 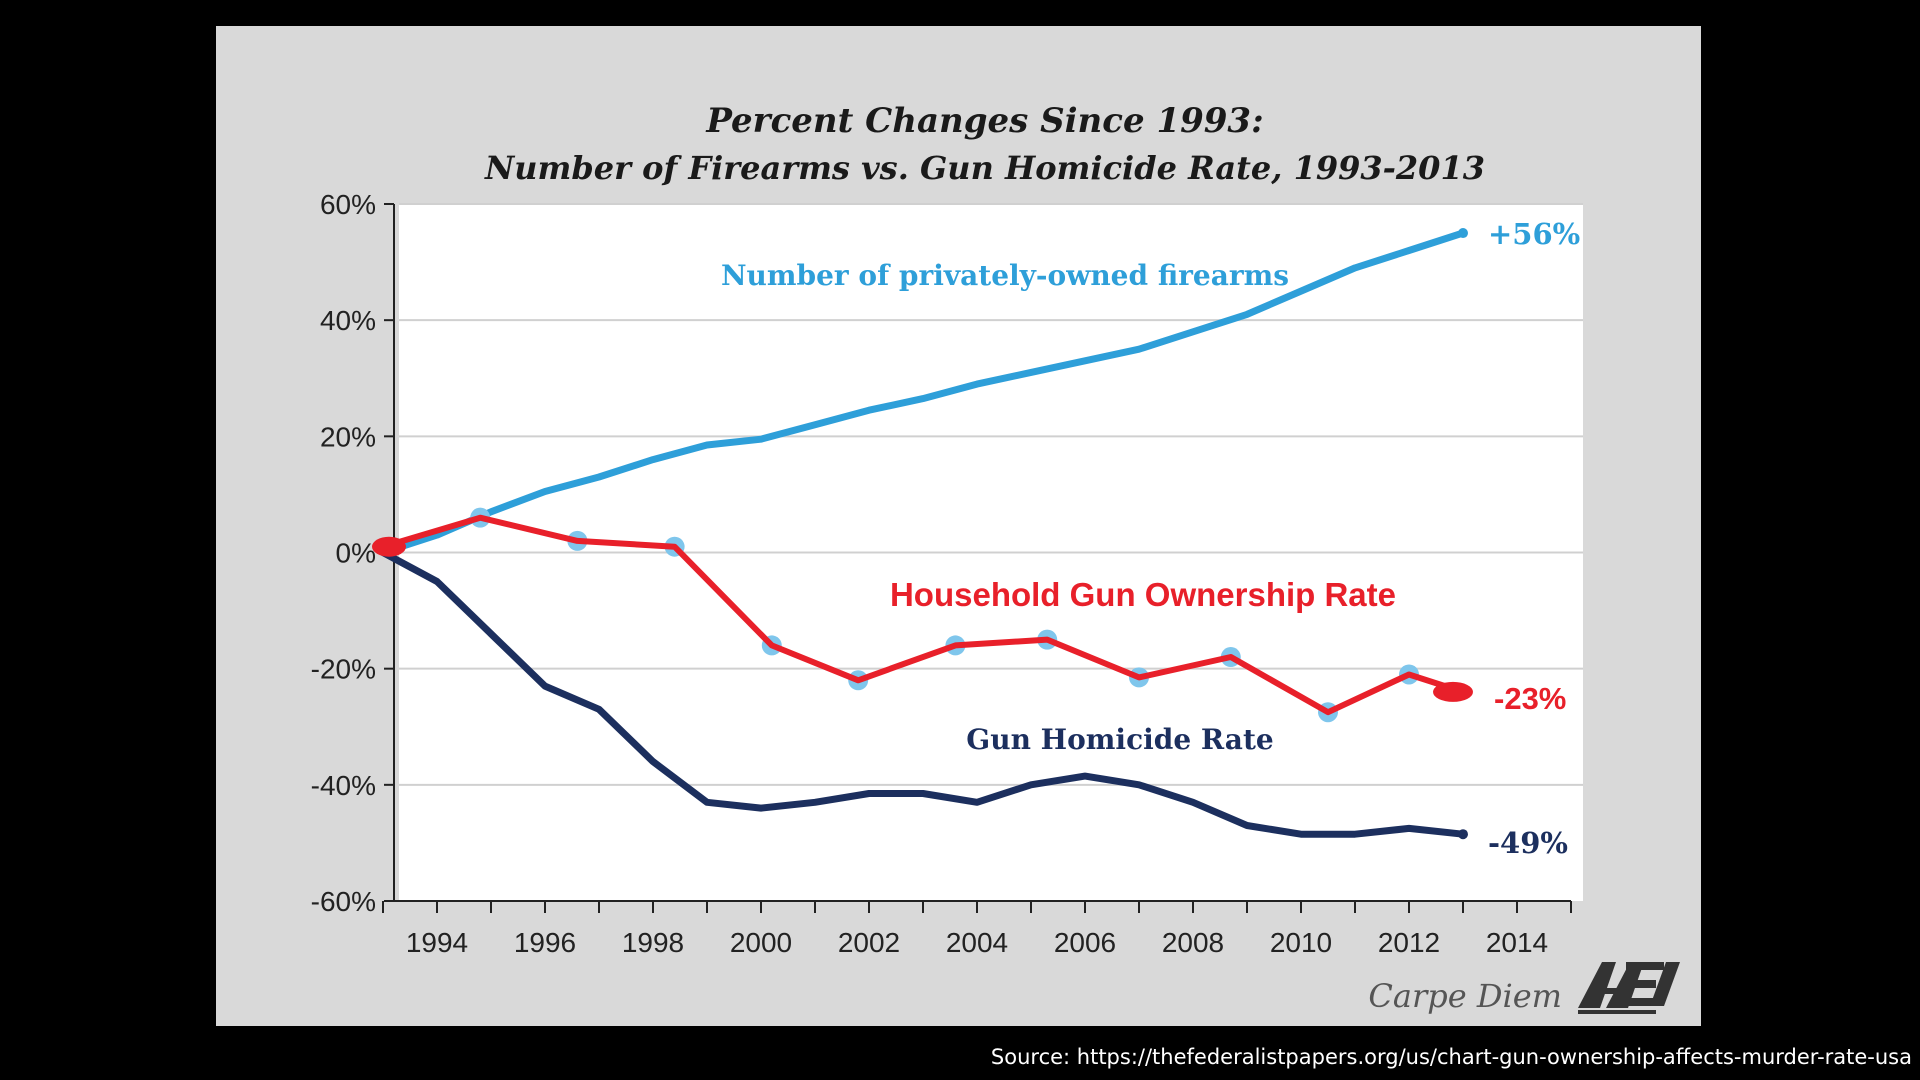 What do you see at coordinates (1629, 988) in the screenshot?
I see `aei-logo` at bounding box center [1629, 988].